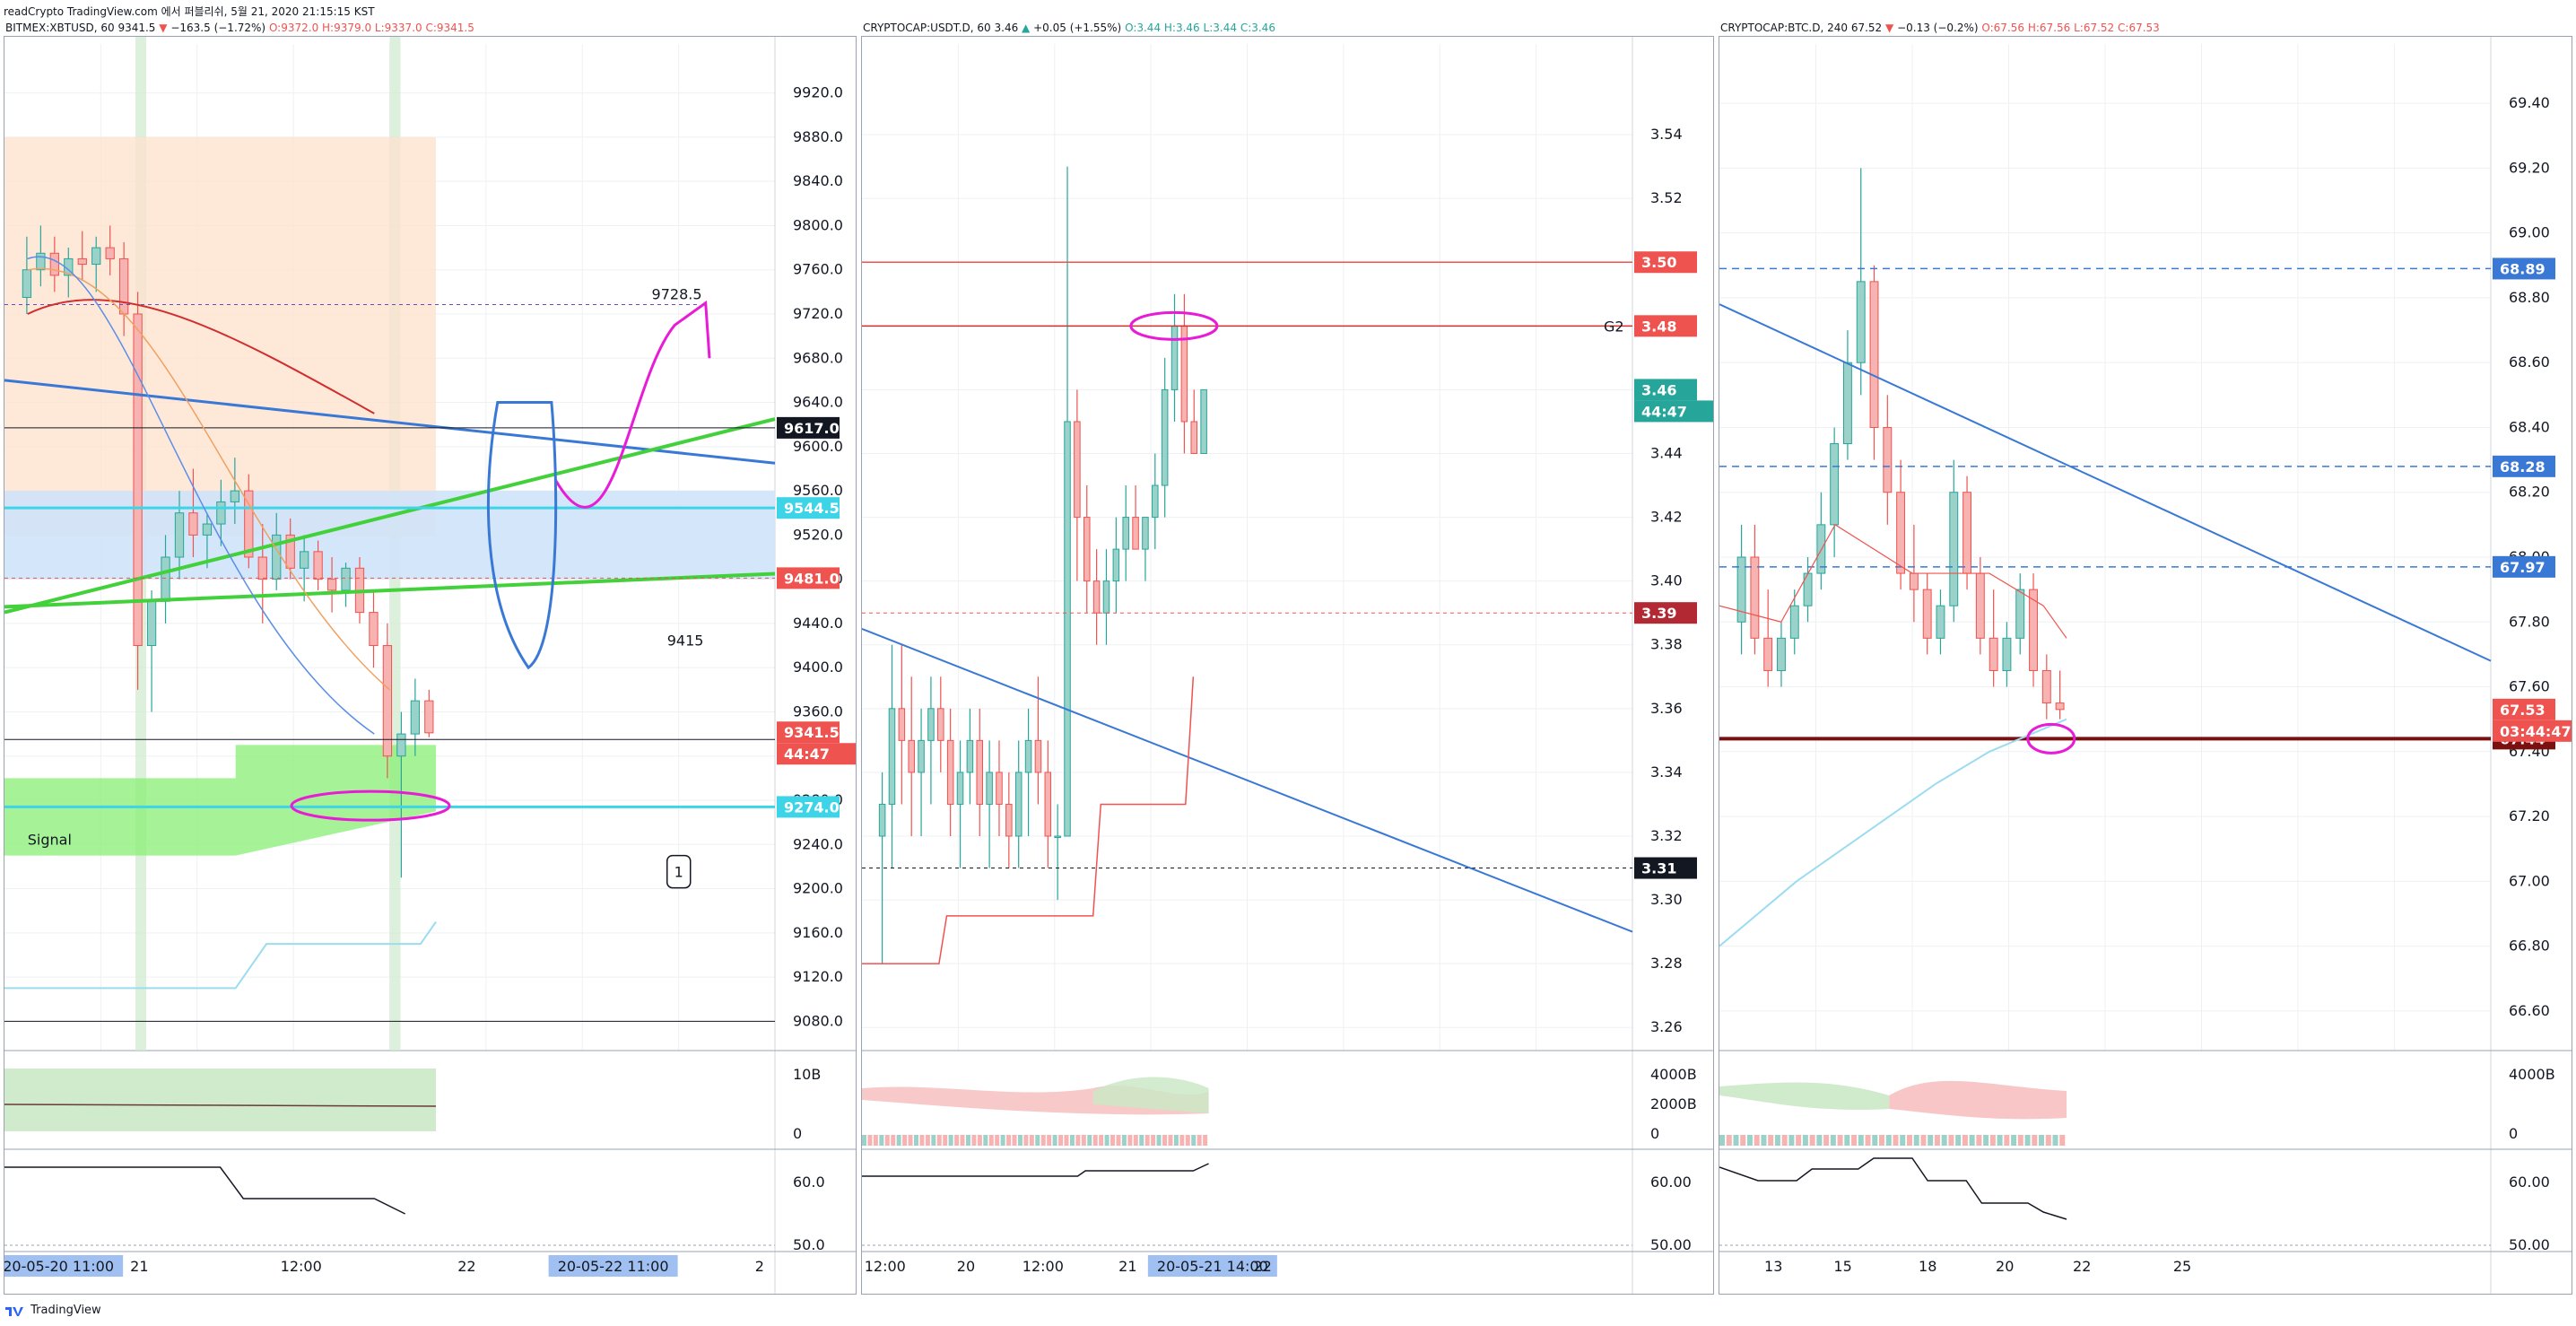  I want to click on y-tick-label: 69.40, so click(2529, 102).